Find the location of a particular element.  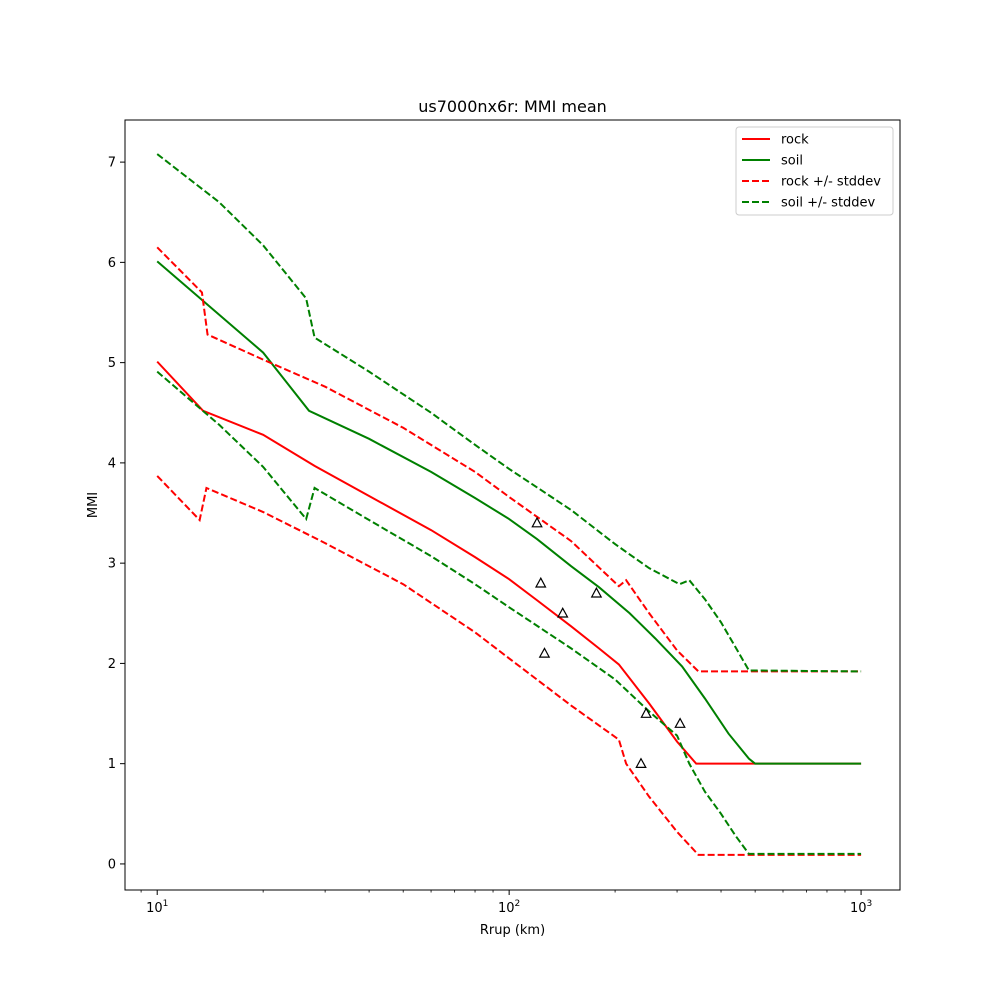

legend-label: rock is located at coordinates (795, 140).